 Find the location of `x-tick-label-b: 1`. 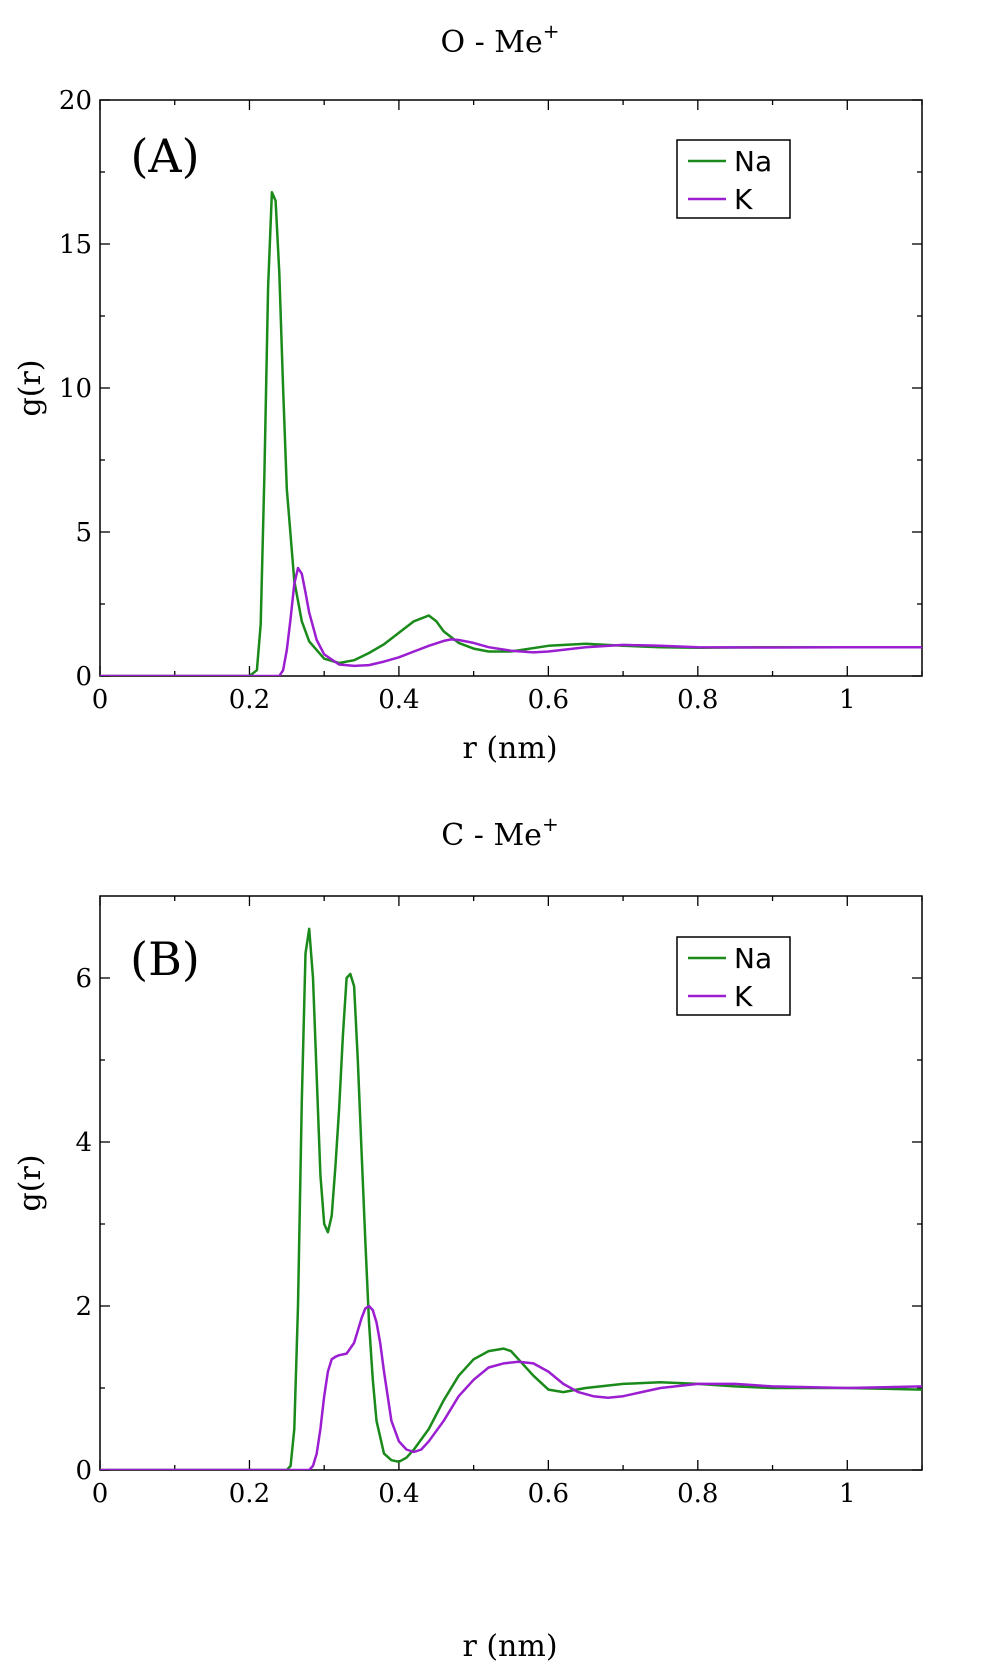

x-tick-label-b: 1 is located at coordinates (847, 1494).